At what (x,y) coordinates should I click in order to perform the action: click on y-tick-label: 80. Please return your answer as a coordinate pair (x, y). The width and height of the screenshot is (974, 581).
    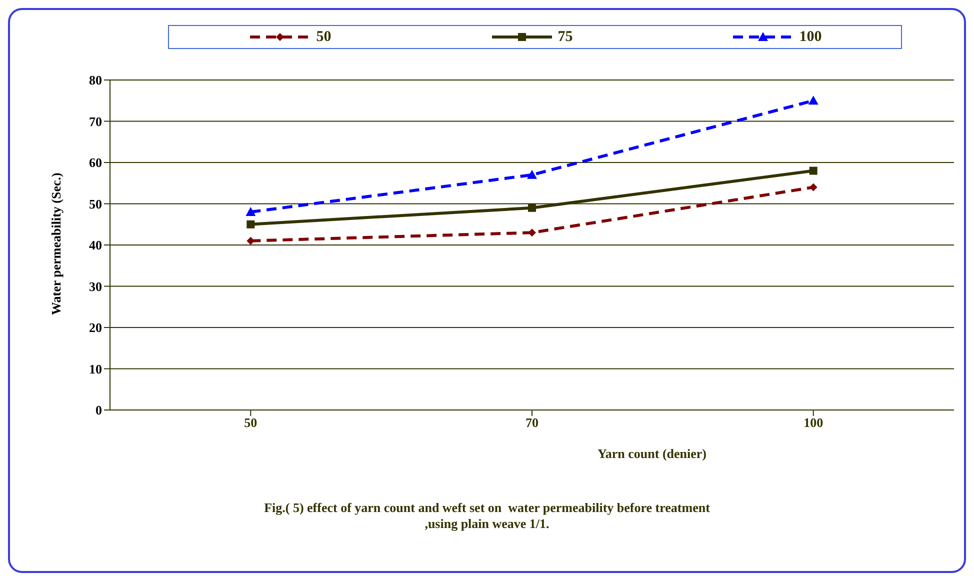
    Looking at the image, I should click on (95, 80).